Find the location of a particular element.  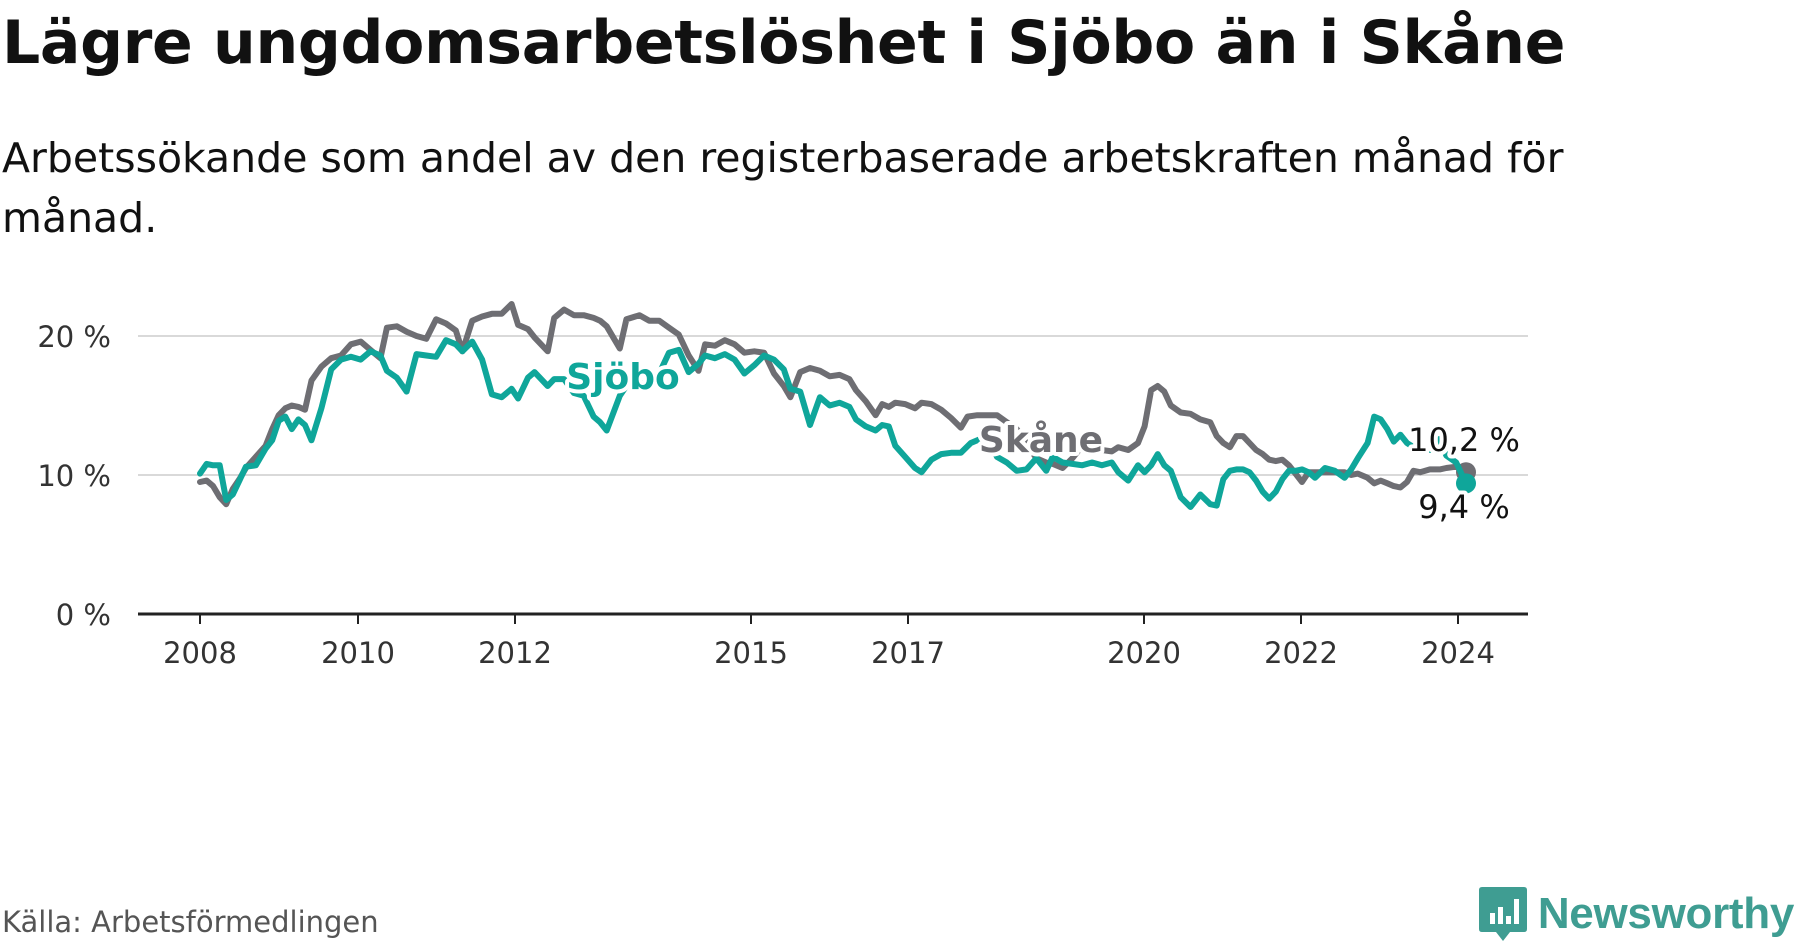

y-tick-label: 10 % is located at coordinates (74, 476).